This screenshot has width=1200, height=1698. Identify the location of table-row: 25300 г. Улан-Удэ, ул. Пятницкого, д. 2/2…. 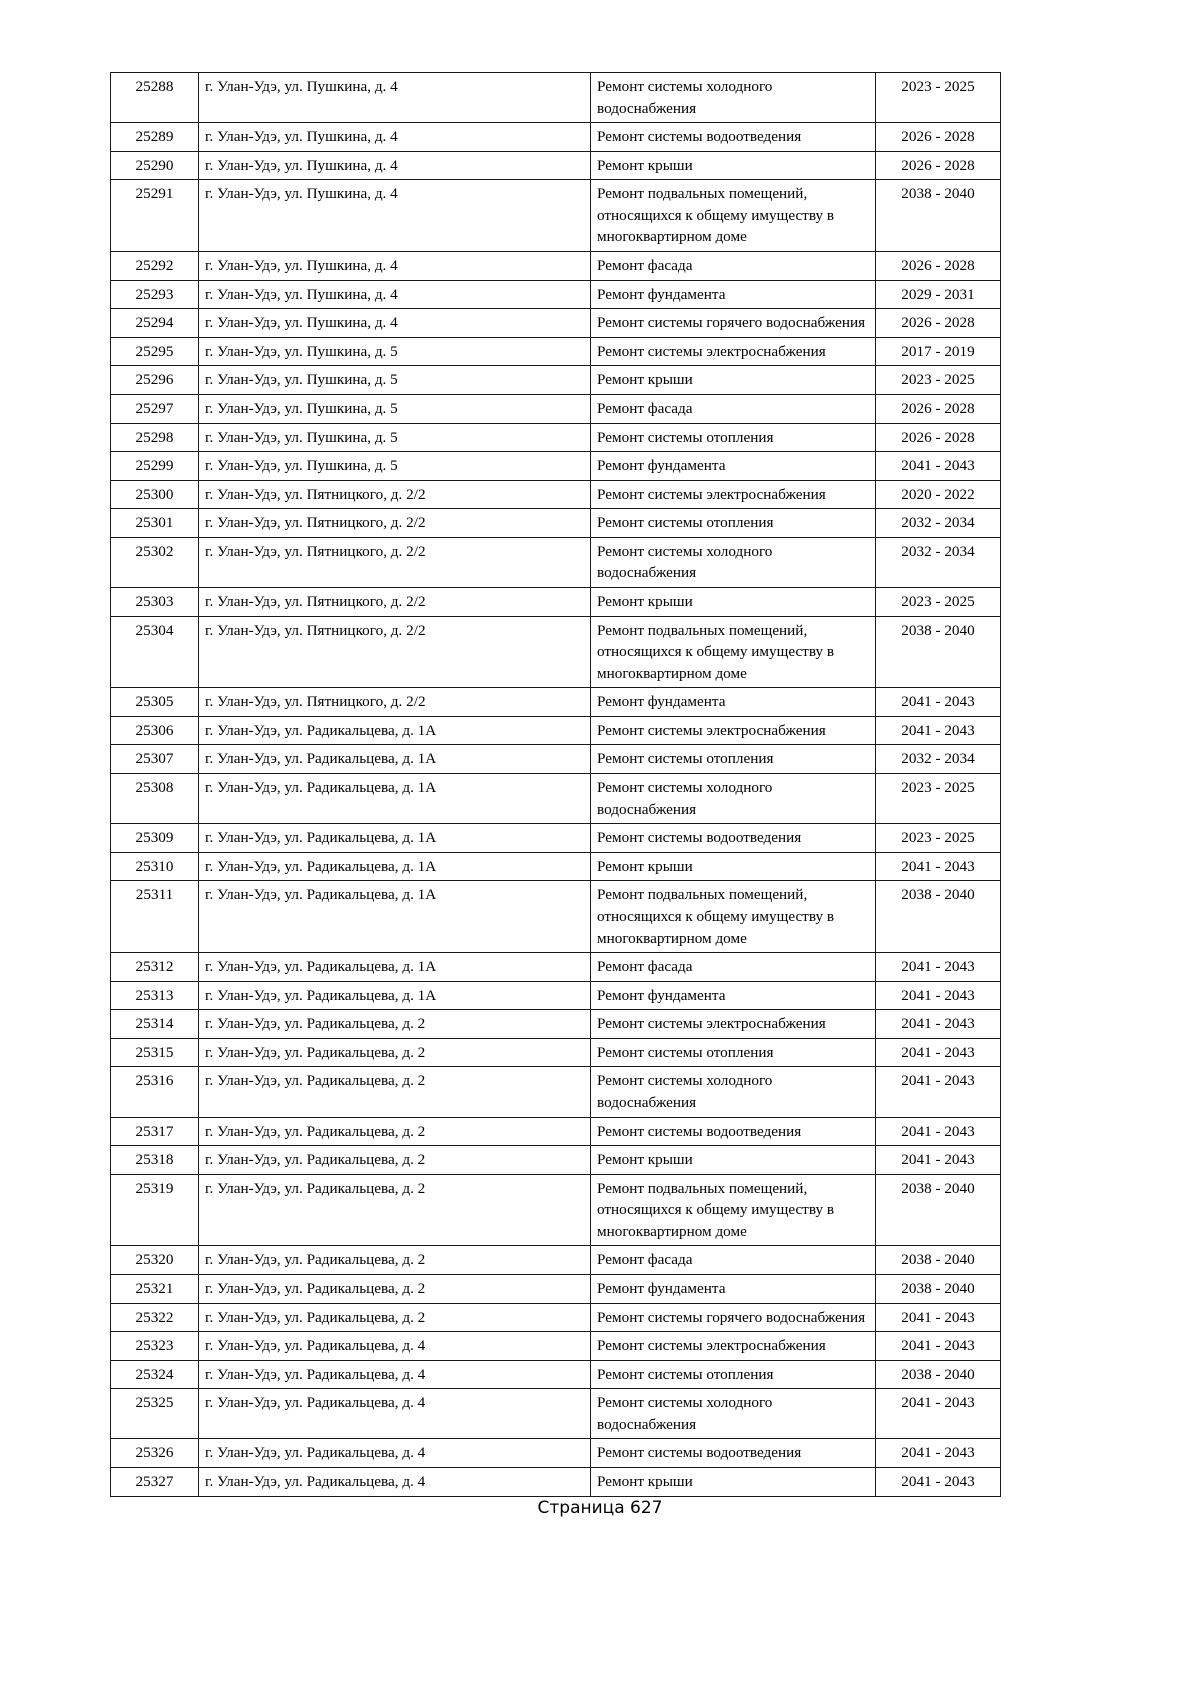
(555, 494).